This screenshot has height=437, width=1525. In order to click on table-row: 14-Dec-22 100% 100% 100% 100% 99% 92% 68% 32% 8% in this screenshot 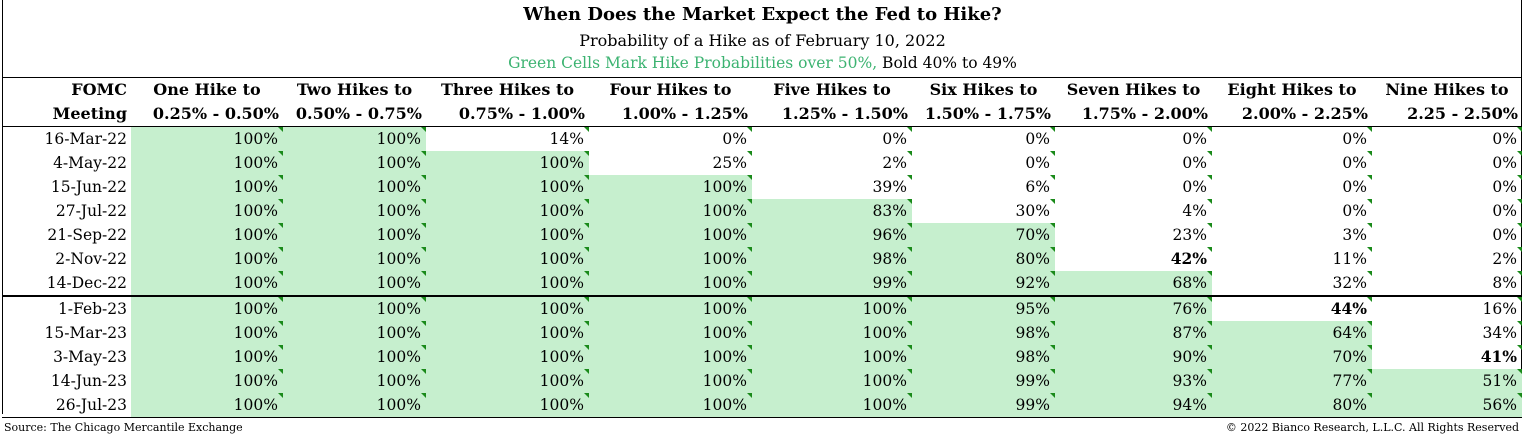, I will do `click(762, 283)`.